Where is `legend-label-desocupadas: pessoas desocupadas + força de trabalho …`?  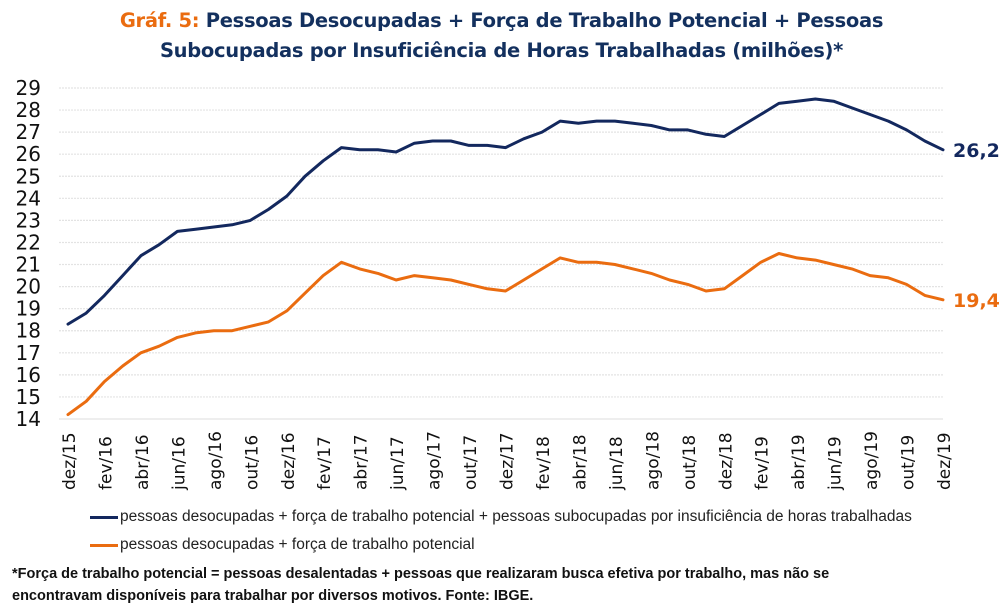 legend-label-desocupadas: pessoas desocupadas + força de trabalho … is located at coordinates (297, 544).